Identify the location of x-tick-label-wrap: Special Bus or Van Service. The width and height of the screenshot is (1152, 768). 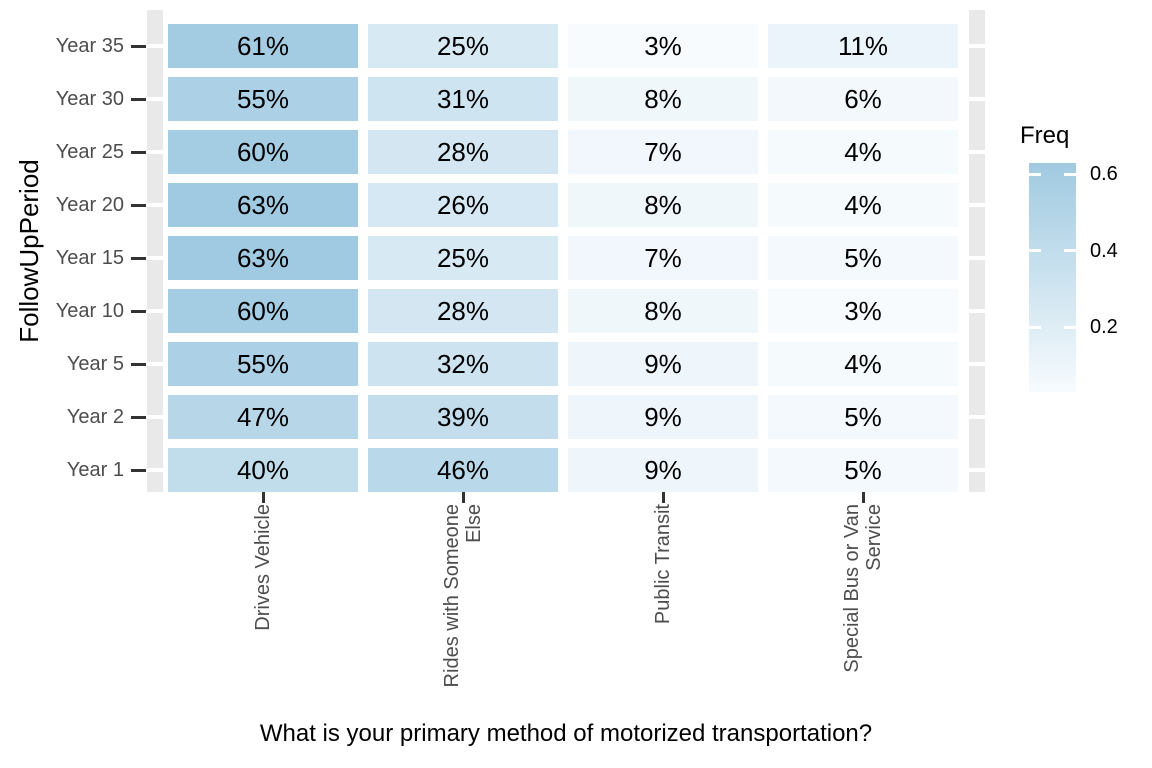
(925, 588).